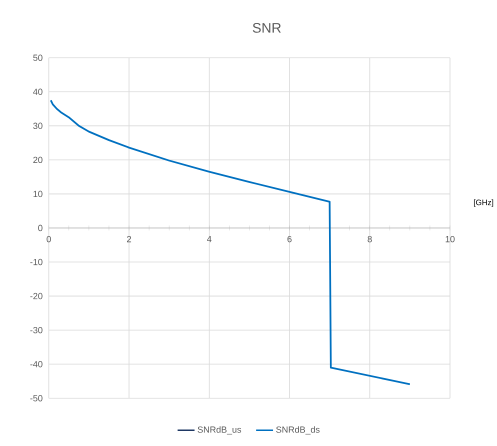 This screenshot has width=497, height=446. Describe the element at coordinates (289, 239) in the screenshot. I see `x-tick-label: 6` at that location.